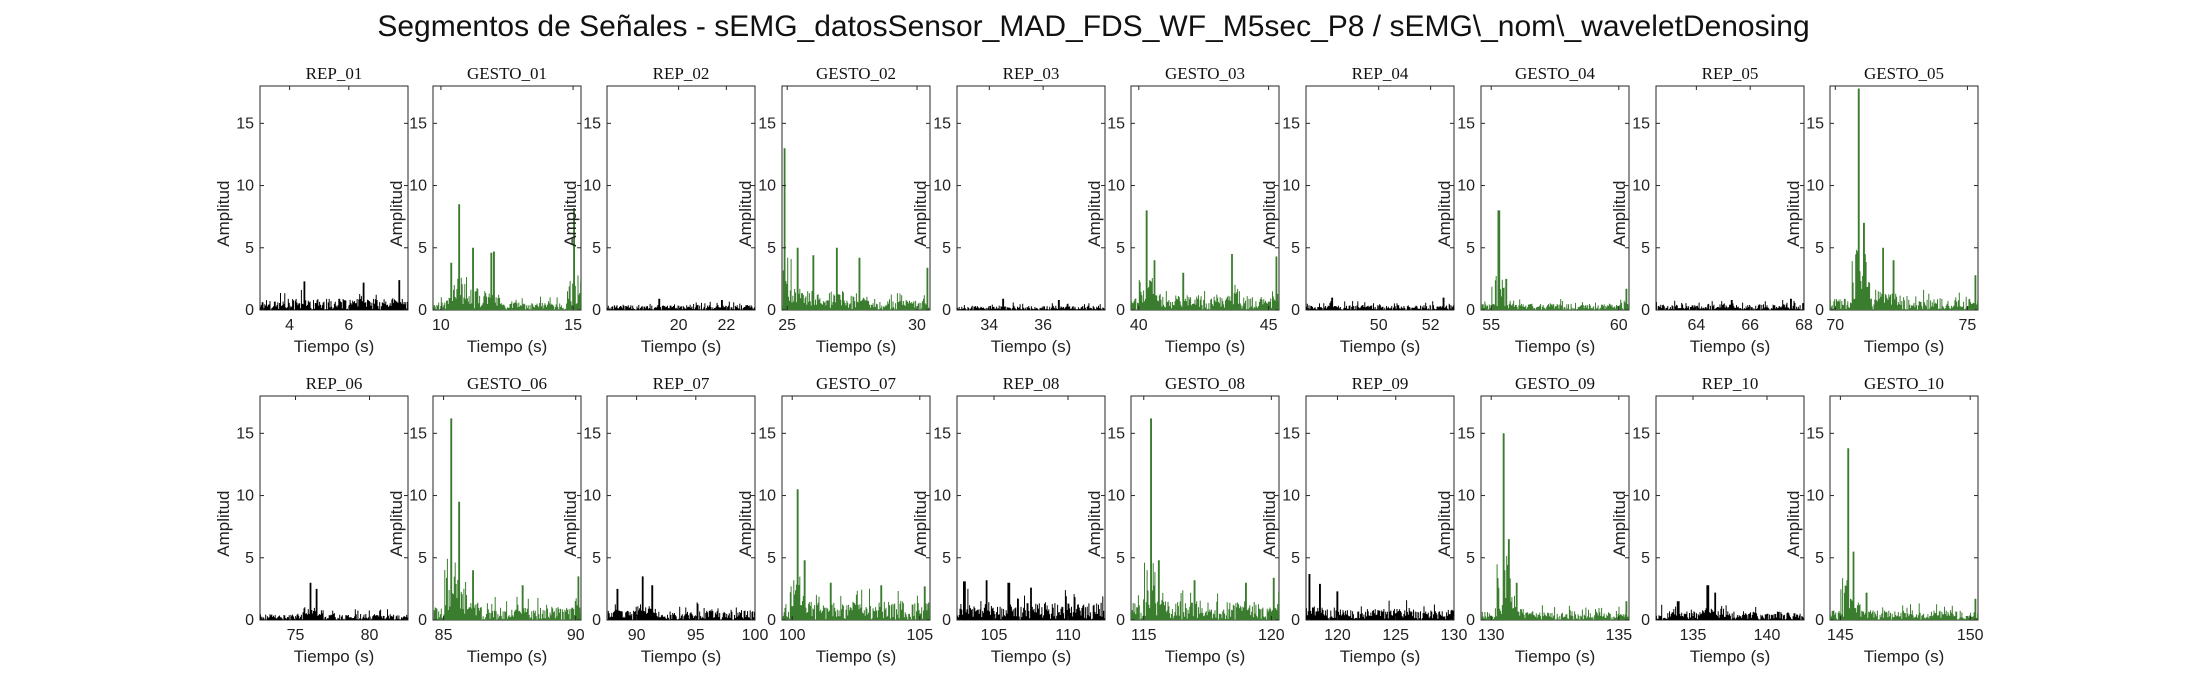 The image size is (2187, 688). I want to click on x-tick-label: 145, so click(1840, 635).